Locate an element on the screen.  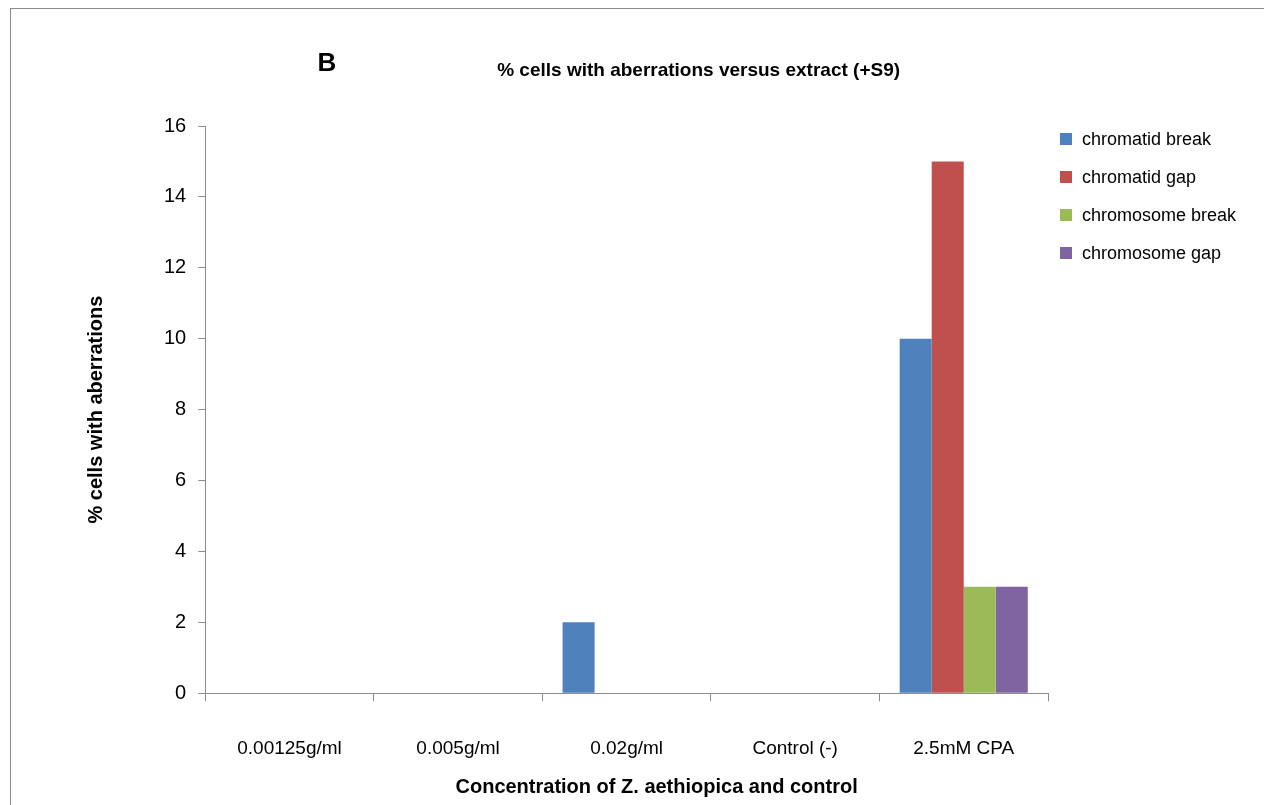
legend-label: chromatid break is located at coordinates (1147, 138).